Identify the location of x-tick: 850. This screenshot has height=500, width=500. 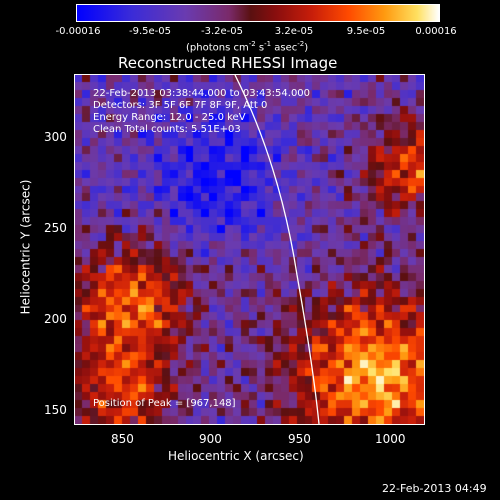
(122, 439).